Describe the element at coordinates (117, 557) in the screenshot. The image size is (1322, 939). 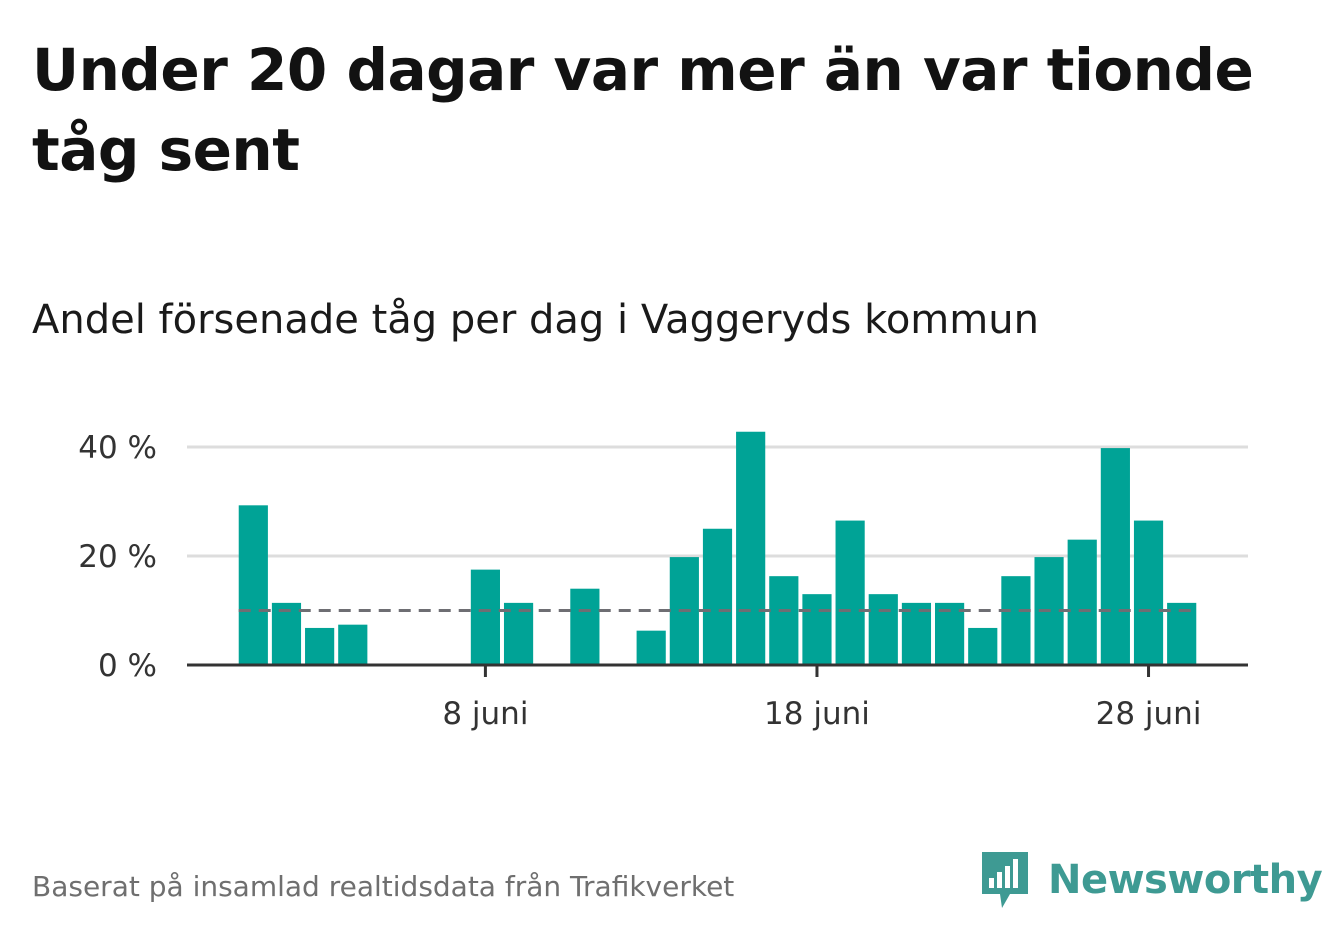
I see `y-tick-label: 20 %` at that location.